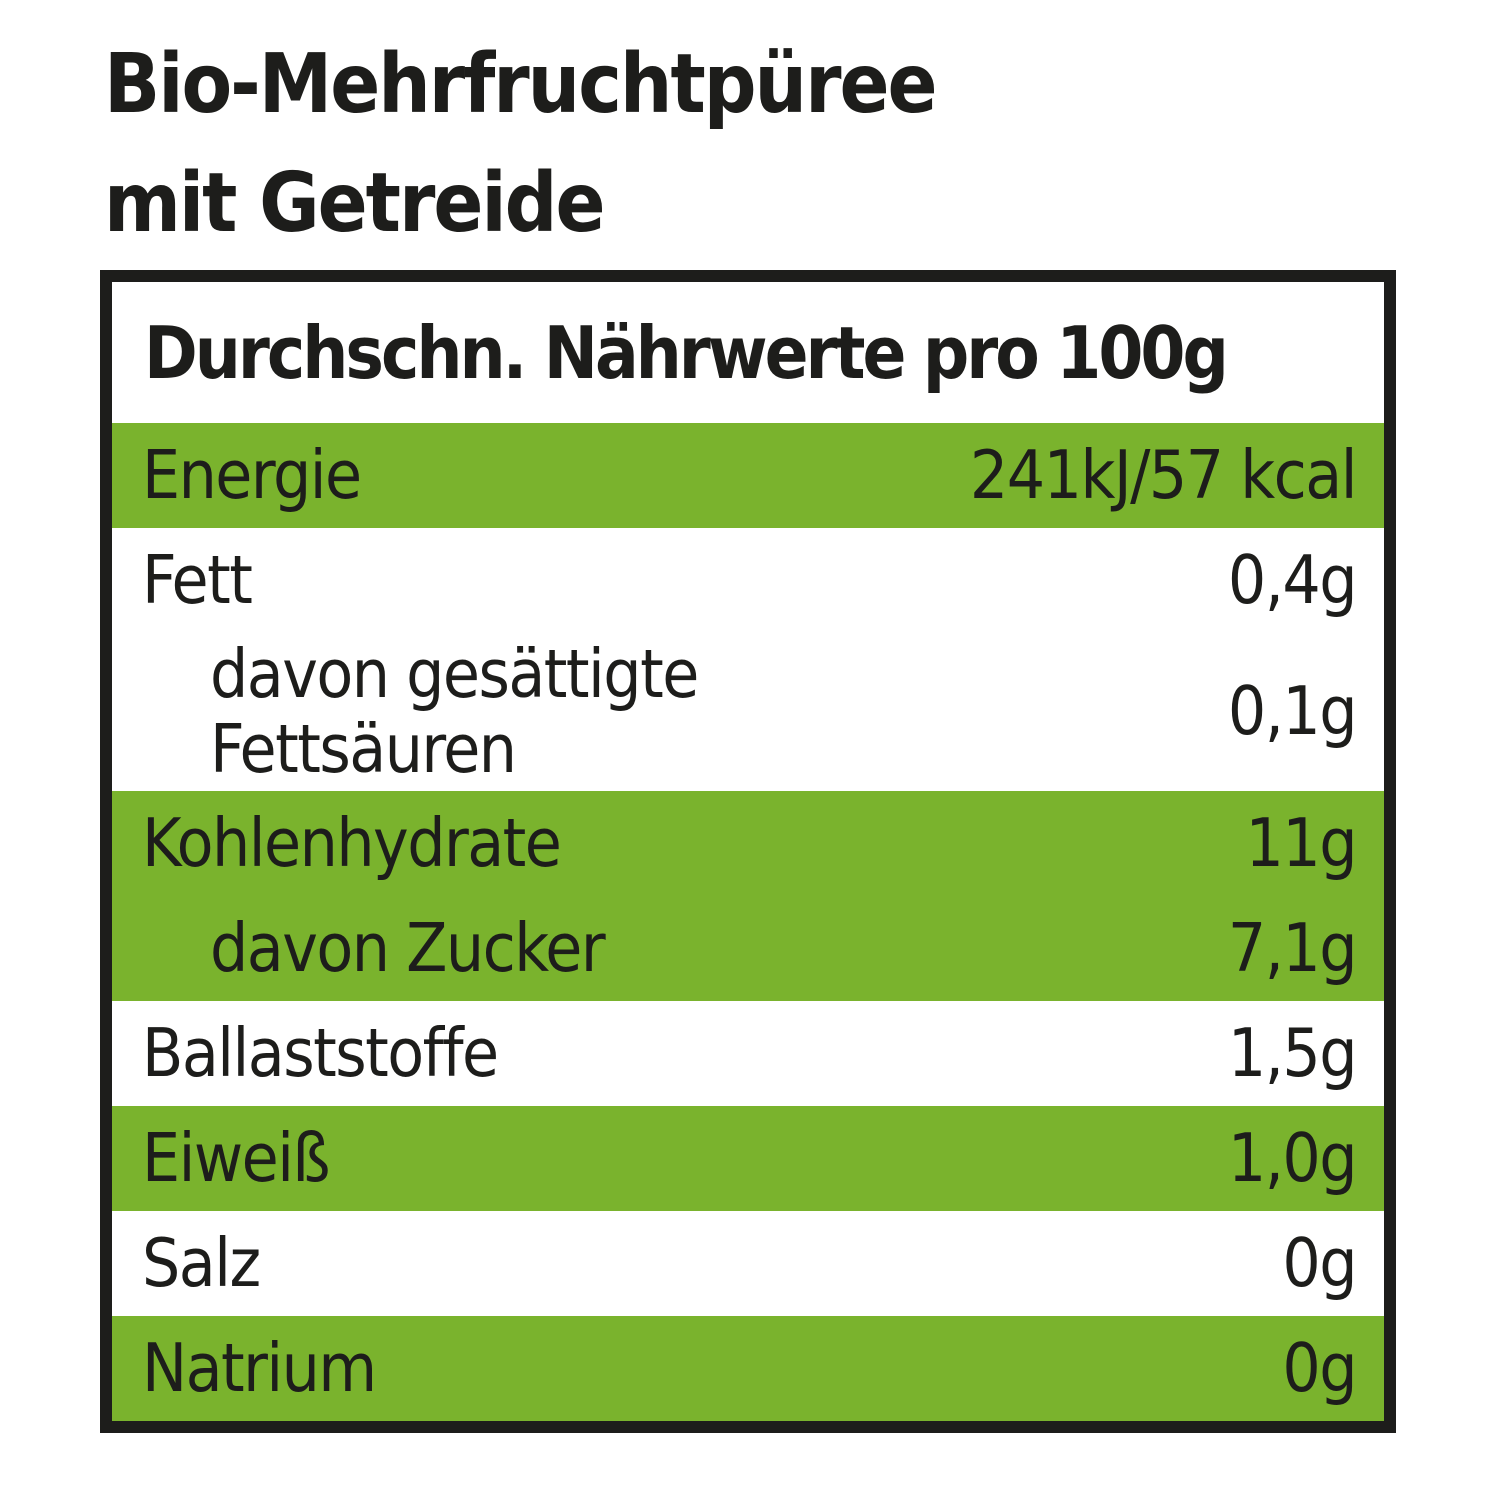 The height and width of the screenshot is (1500, 1500). What do you see at coordinates (201, 1262) in the screenshot?
I see `nutrient-name: Salz` at bounding box center [201, 1262].